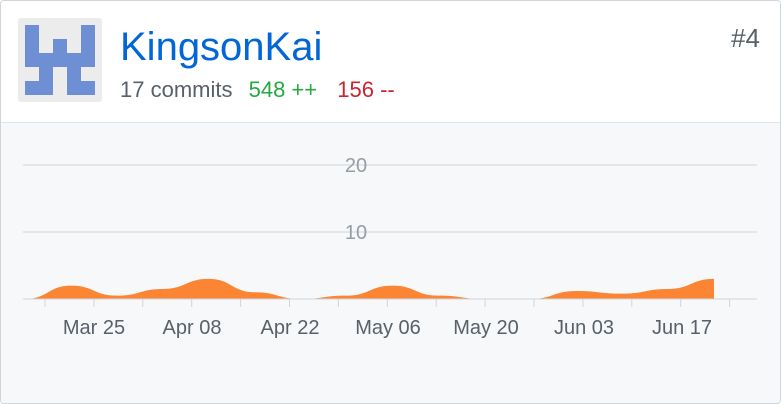 The width and height of the screenshot is (781, 404). Describe the element at coordinates (745, 38) in the screenshot. I see `contributor-rank: #4` at that location.